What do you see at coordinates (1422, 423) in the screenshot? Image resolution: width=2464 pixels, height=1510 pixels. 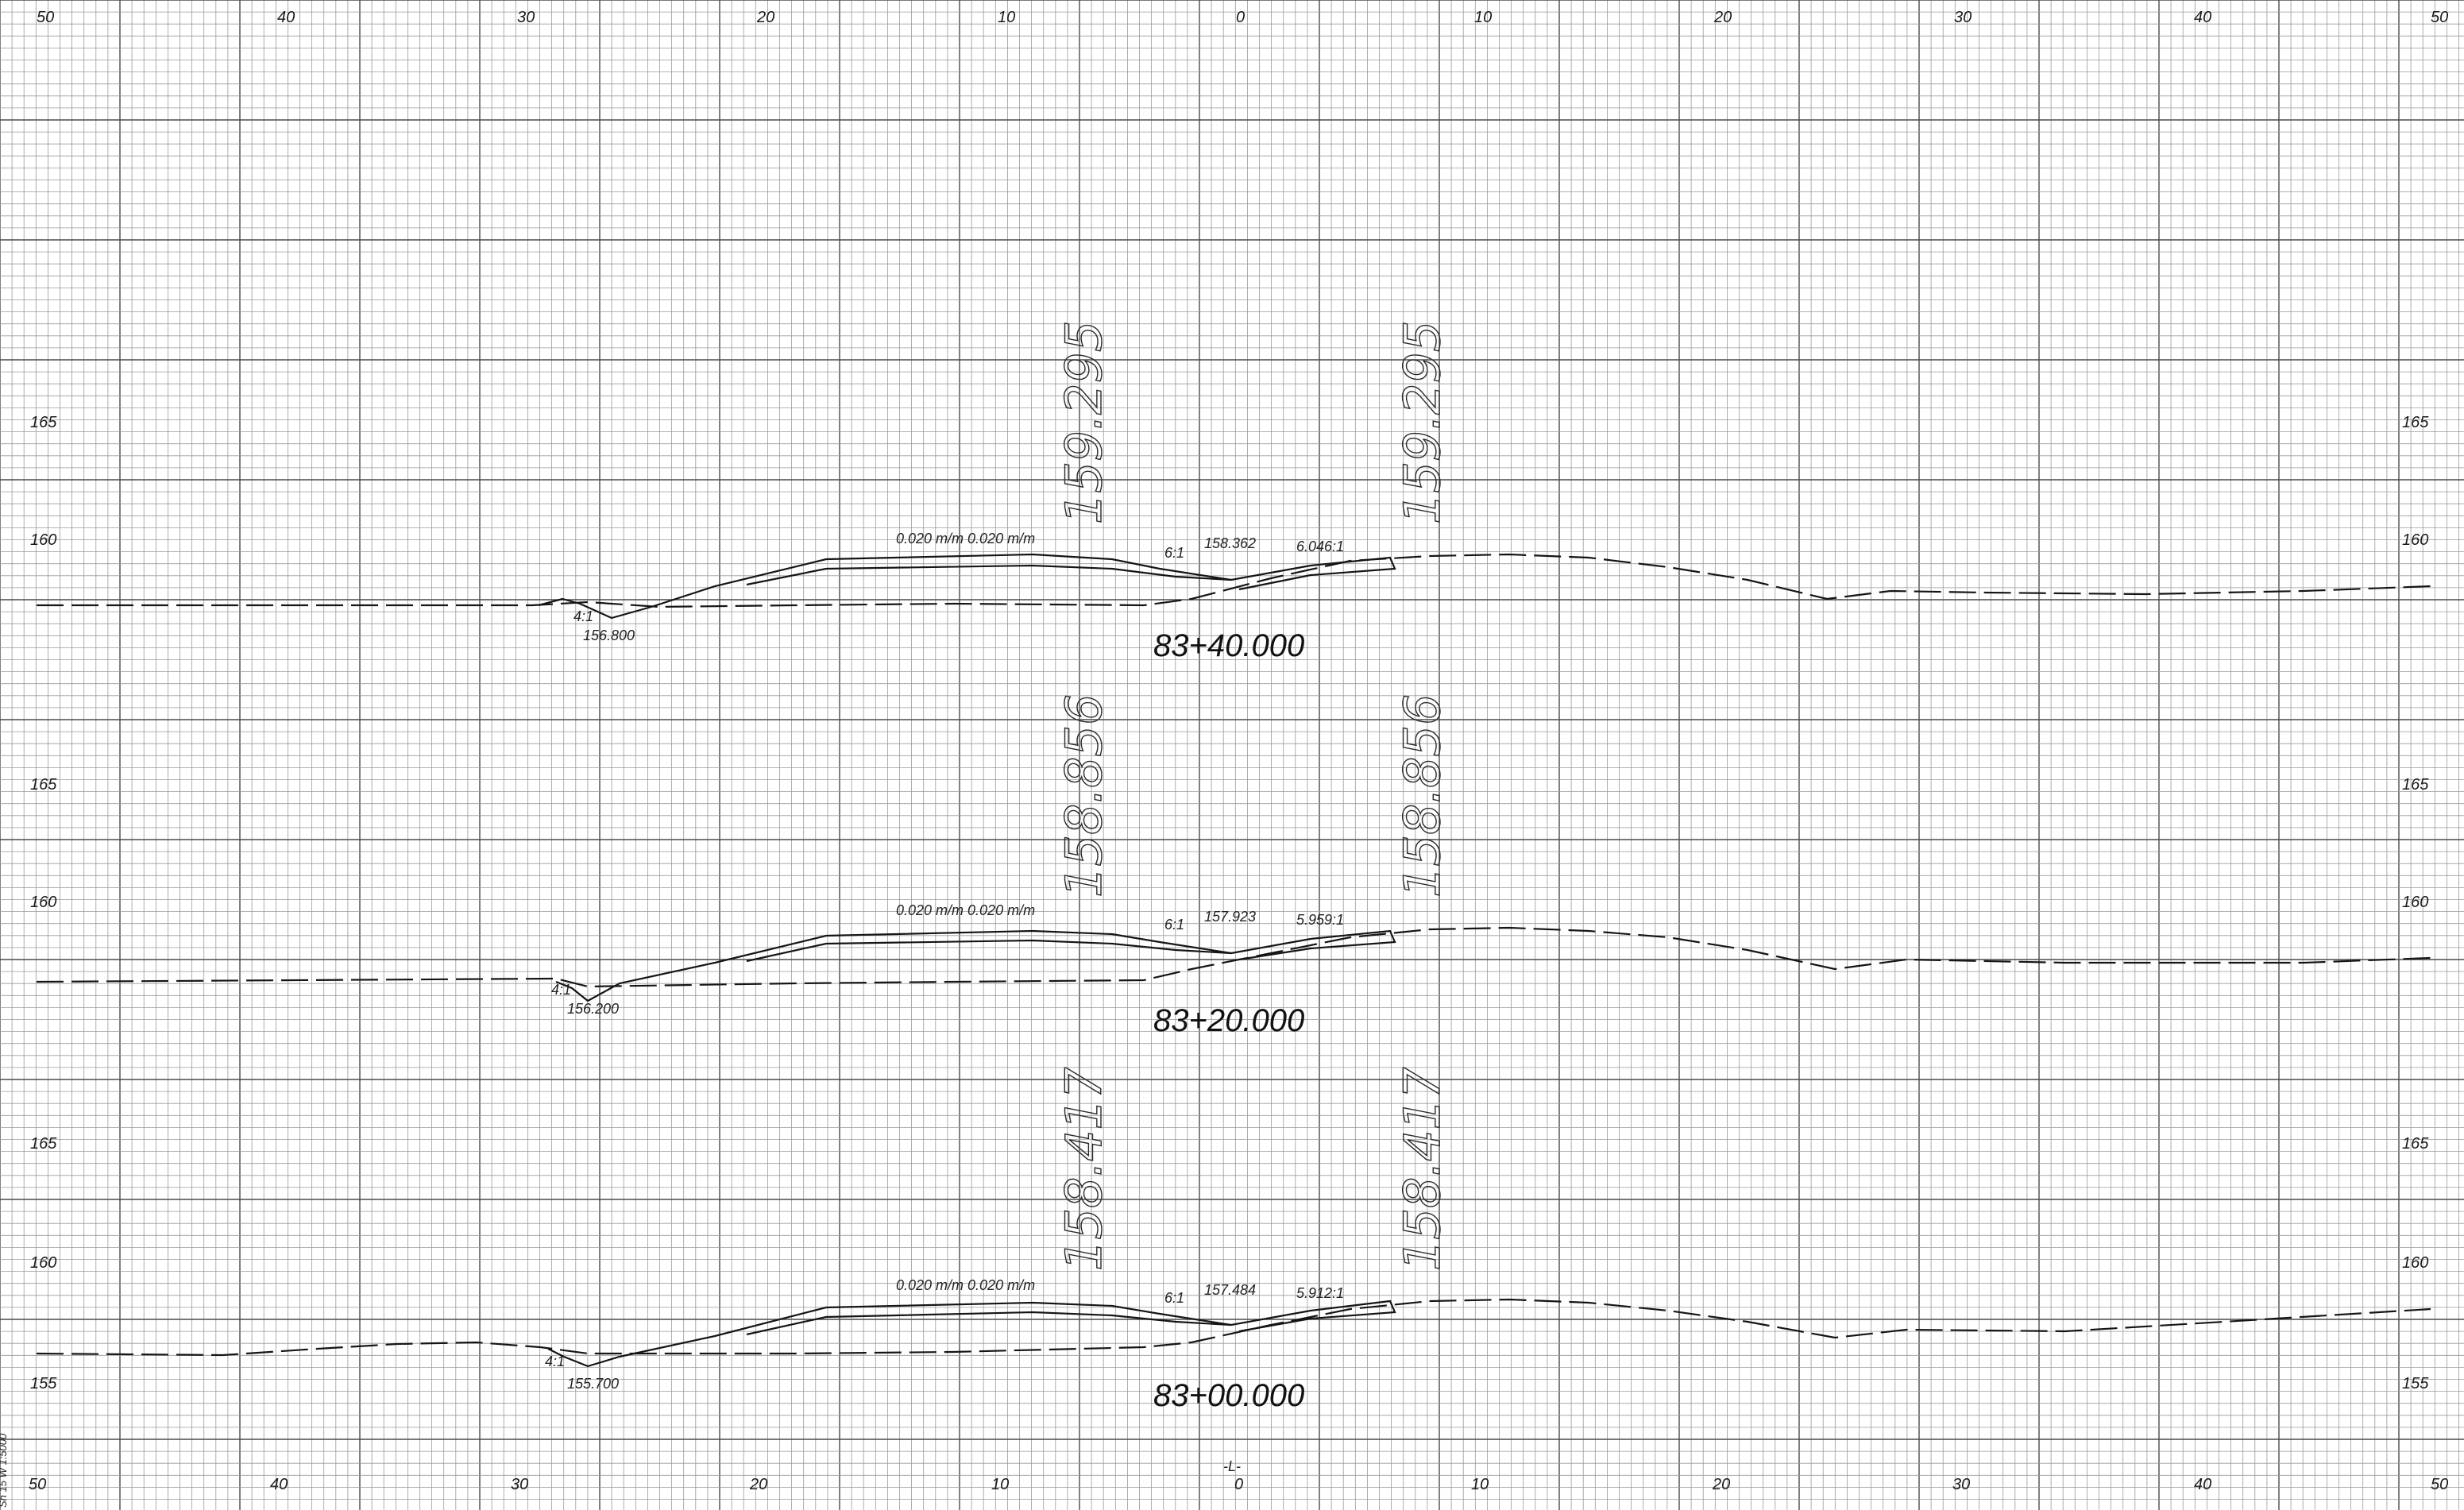 I see `grade-elevation-right: 159.295` at bounding box center [1422, 423].